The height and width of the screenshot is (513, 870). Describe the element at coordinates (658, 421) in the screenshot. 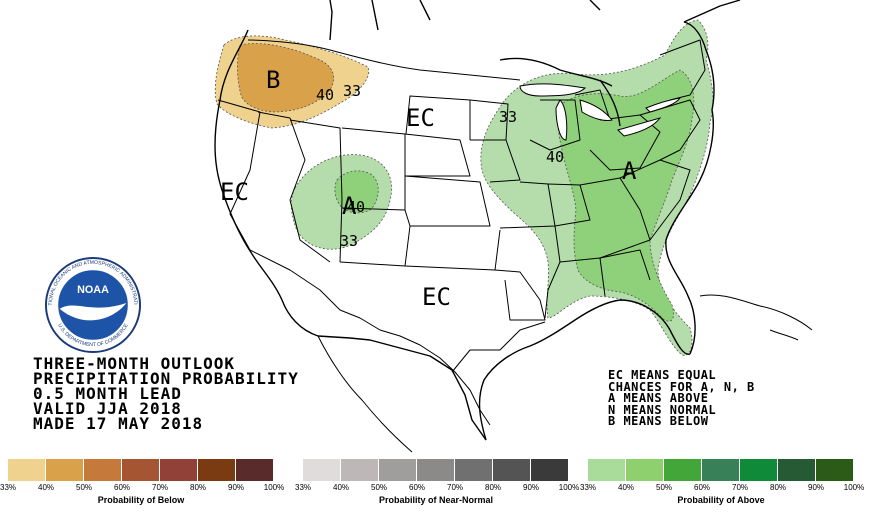

I see `key-line: B MEANS BELOW` at that location.